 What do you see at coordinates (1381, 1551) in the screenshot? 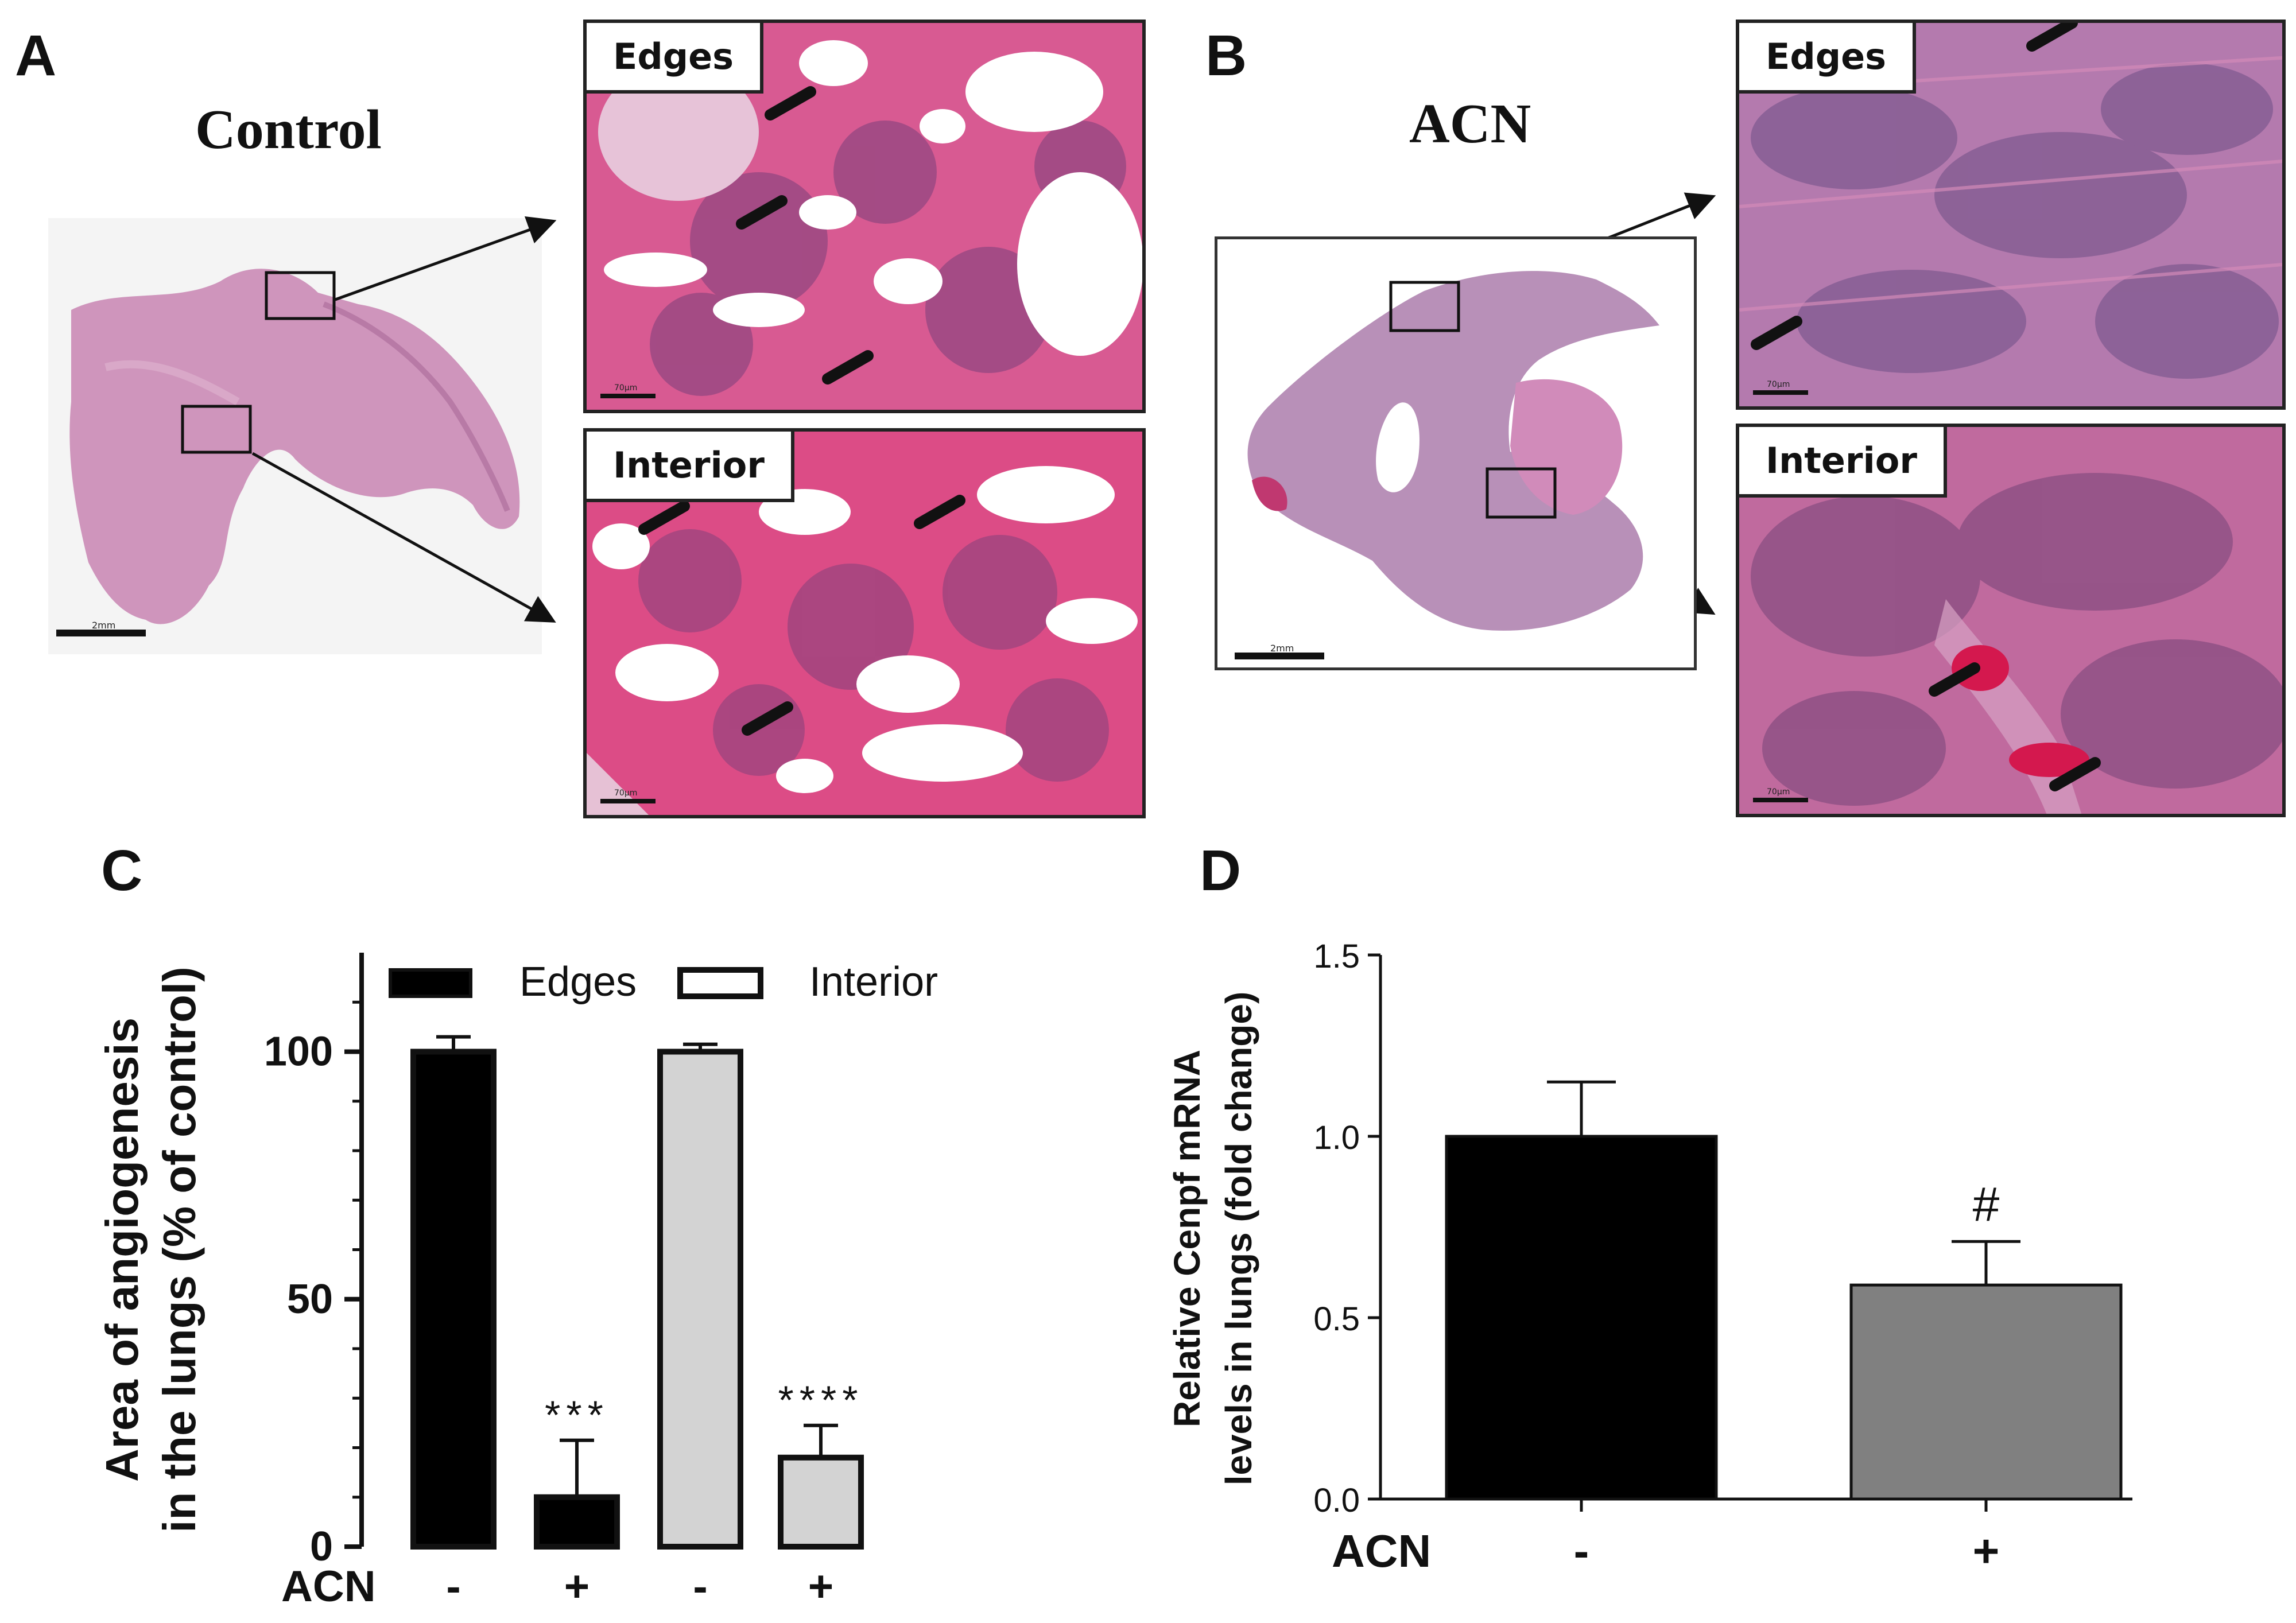
I see `d-row-label: ACN` at bounding box center [1381, 1551].